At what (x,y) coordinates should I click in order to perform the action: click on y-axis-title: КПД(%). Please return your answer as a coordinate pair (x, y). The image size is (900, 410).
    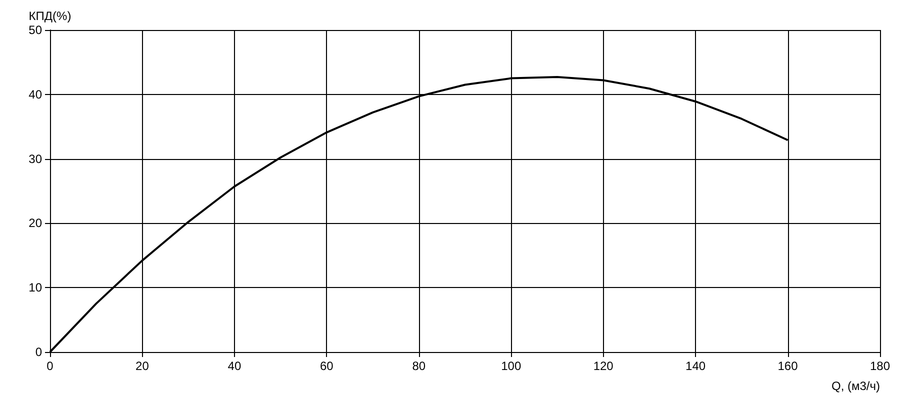
    Looking at the image, I should click on (50, 16).